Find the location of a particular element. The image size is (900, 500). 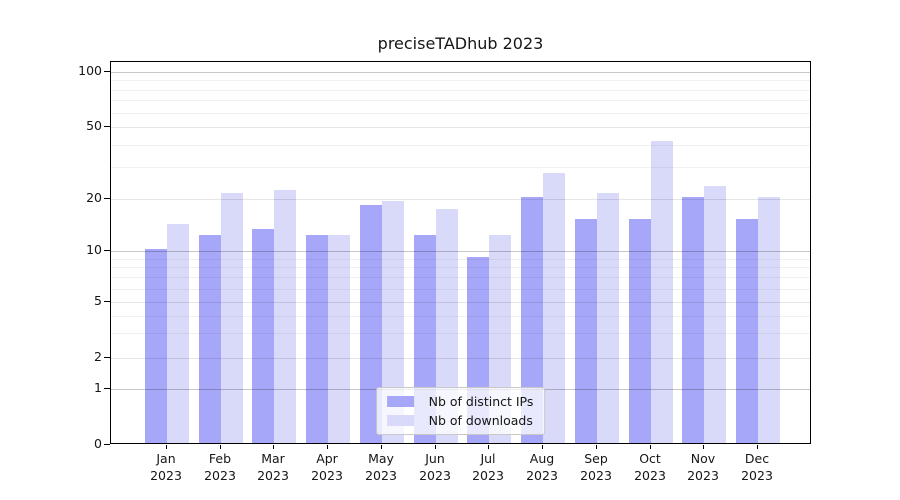

x-tick-label-jun: Jun 2023 is located at coordinates (435, 467).